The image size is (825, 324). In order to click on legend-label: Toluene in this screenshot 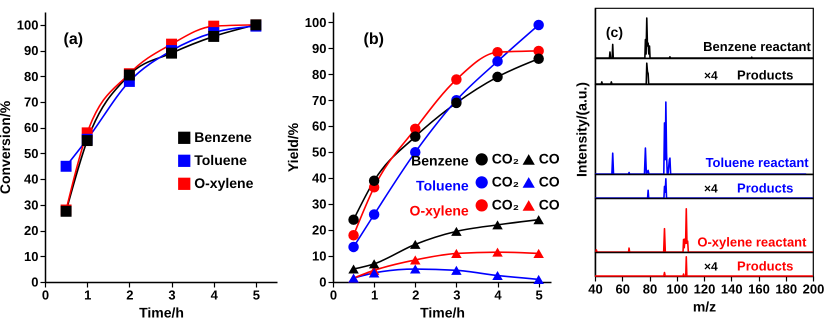, I will do `click(221, 160)`.